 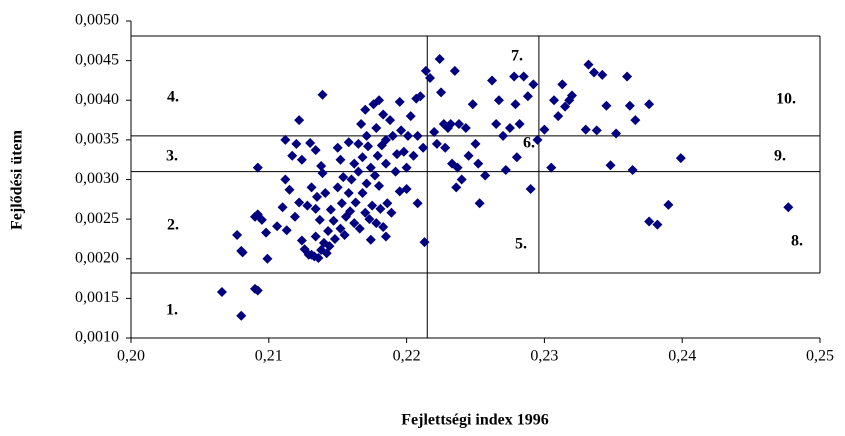 What do you see at coordinates (780, 156) in the screenshot?
I see `region-label: 9.` at bounding box center [780, 156].